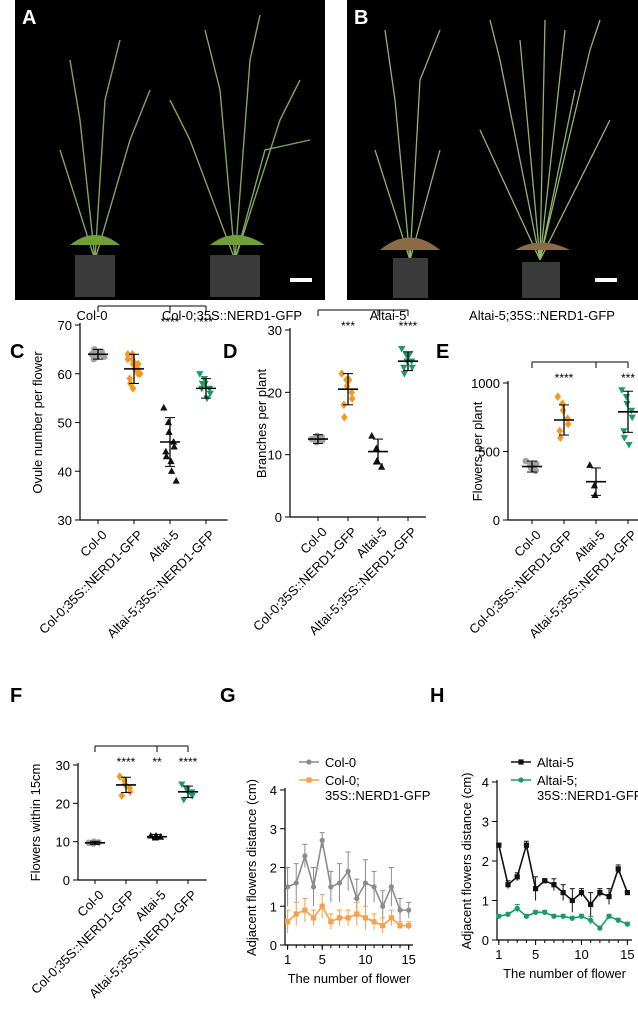 The image size is (638, 1019). Describe the element at coordinates (273, 868) in the screenshot. I see `y-tick-label: 2` at that location.